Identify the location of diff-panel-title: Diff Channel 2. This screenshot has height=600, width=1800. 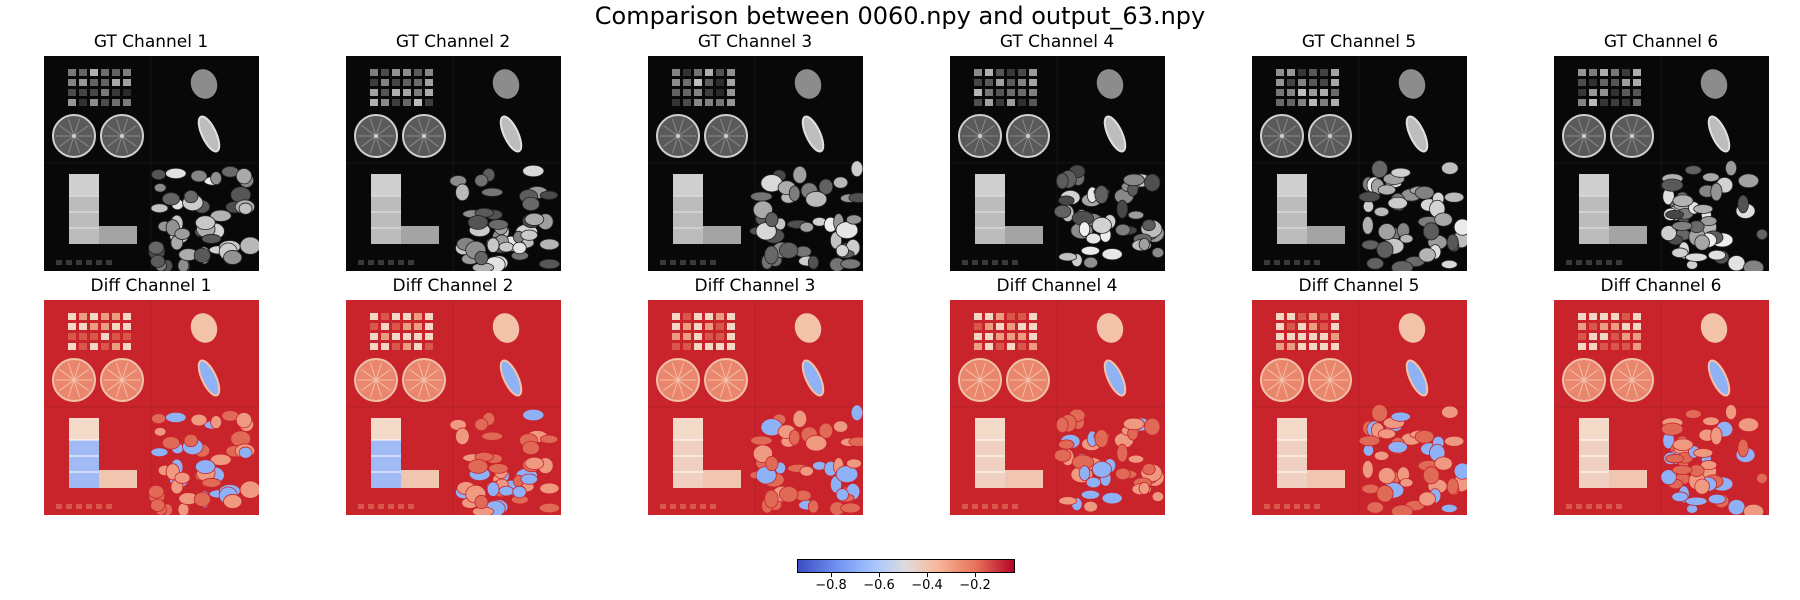
(453, 286).